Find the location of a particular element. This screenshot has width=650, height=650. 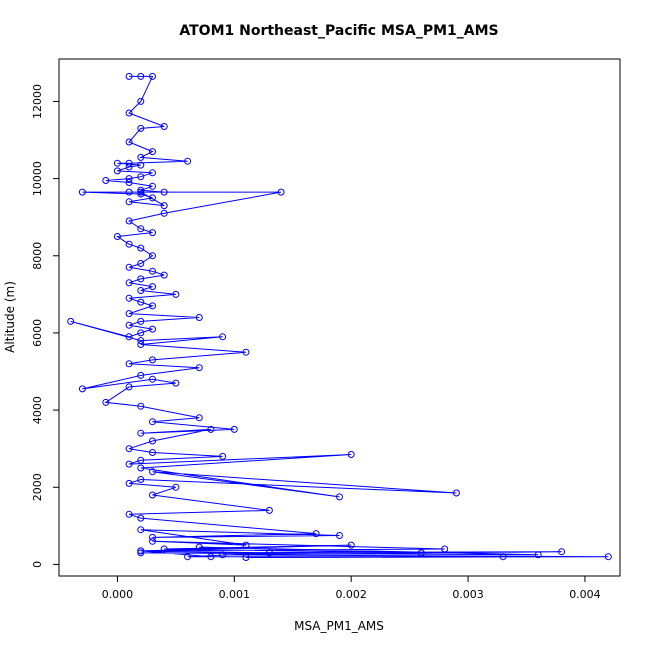

x-tick-label: 0.000 is located at coordinates (118, 594).